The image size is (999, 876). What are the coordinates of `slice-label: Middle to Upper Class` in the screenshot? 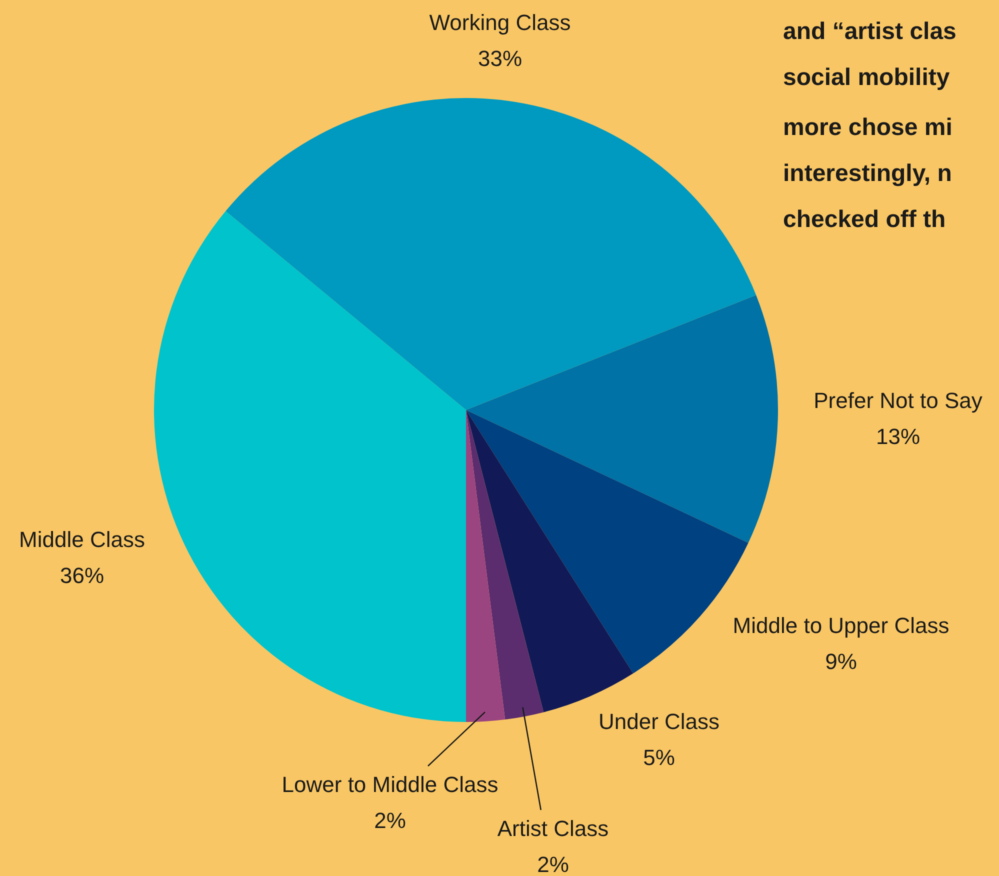 It's located at (841, 625).